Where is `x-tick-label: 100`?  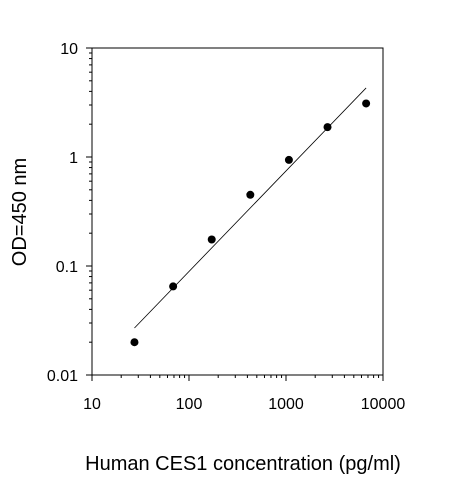
x-tick-label: 100 is located at coordinates (189, 404).